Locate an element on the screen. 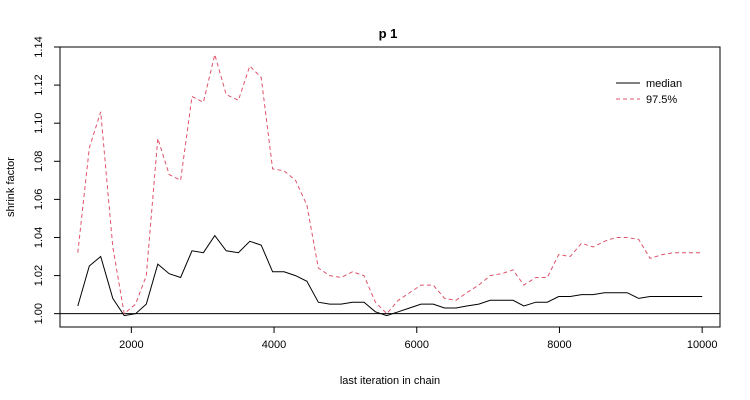 Image resolution: width=750 pixels, height=400 pixels. y-tick-label: 1.06 is located at coordinates (39, 199).